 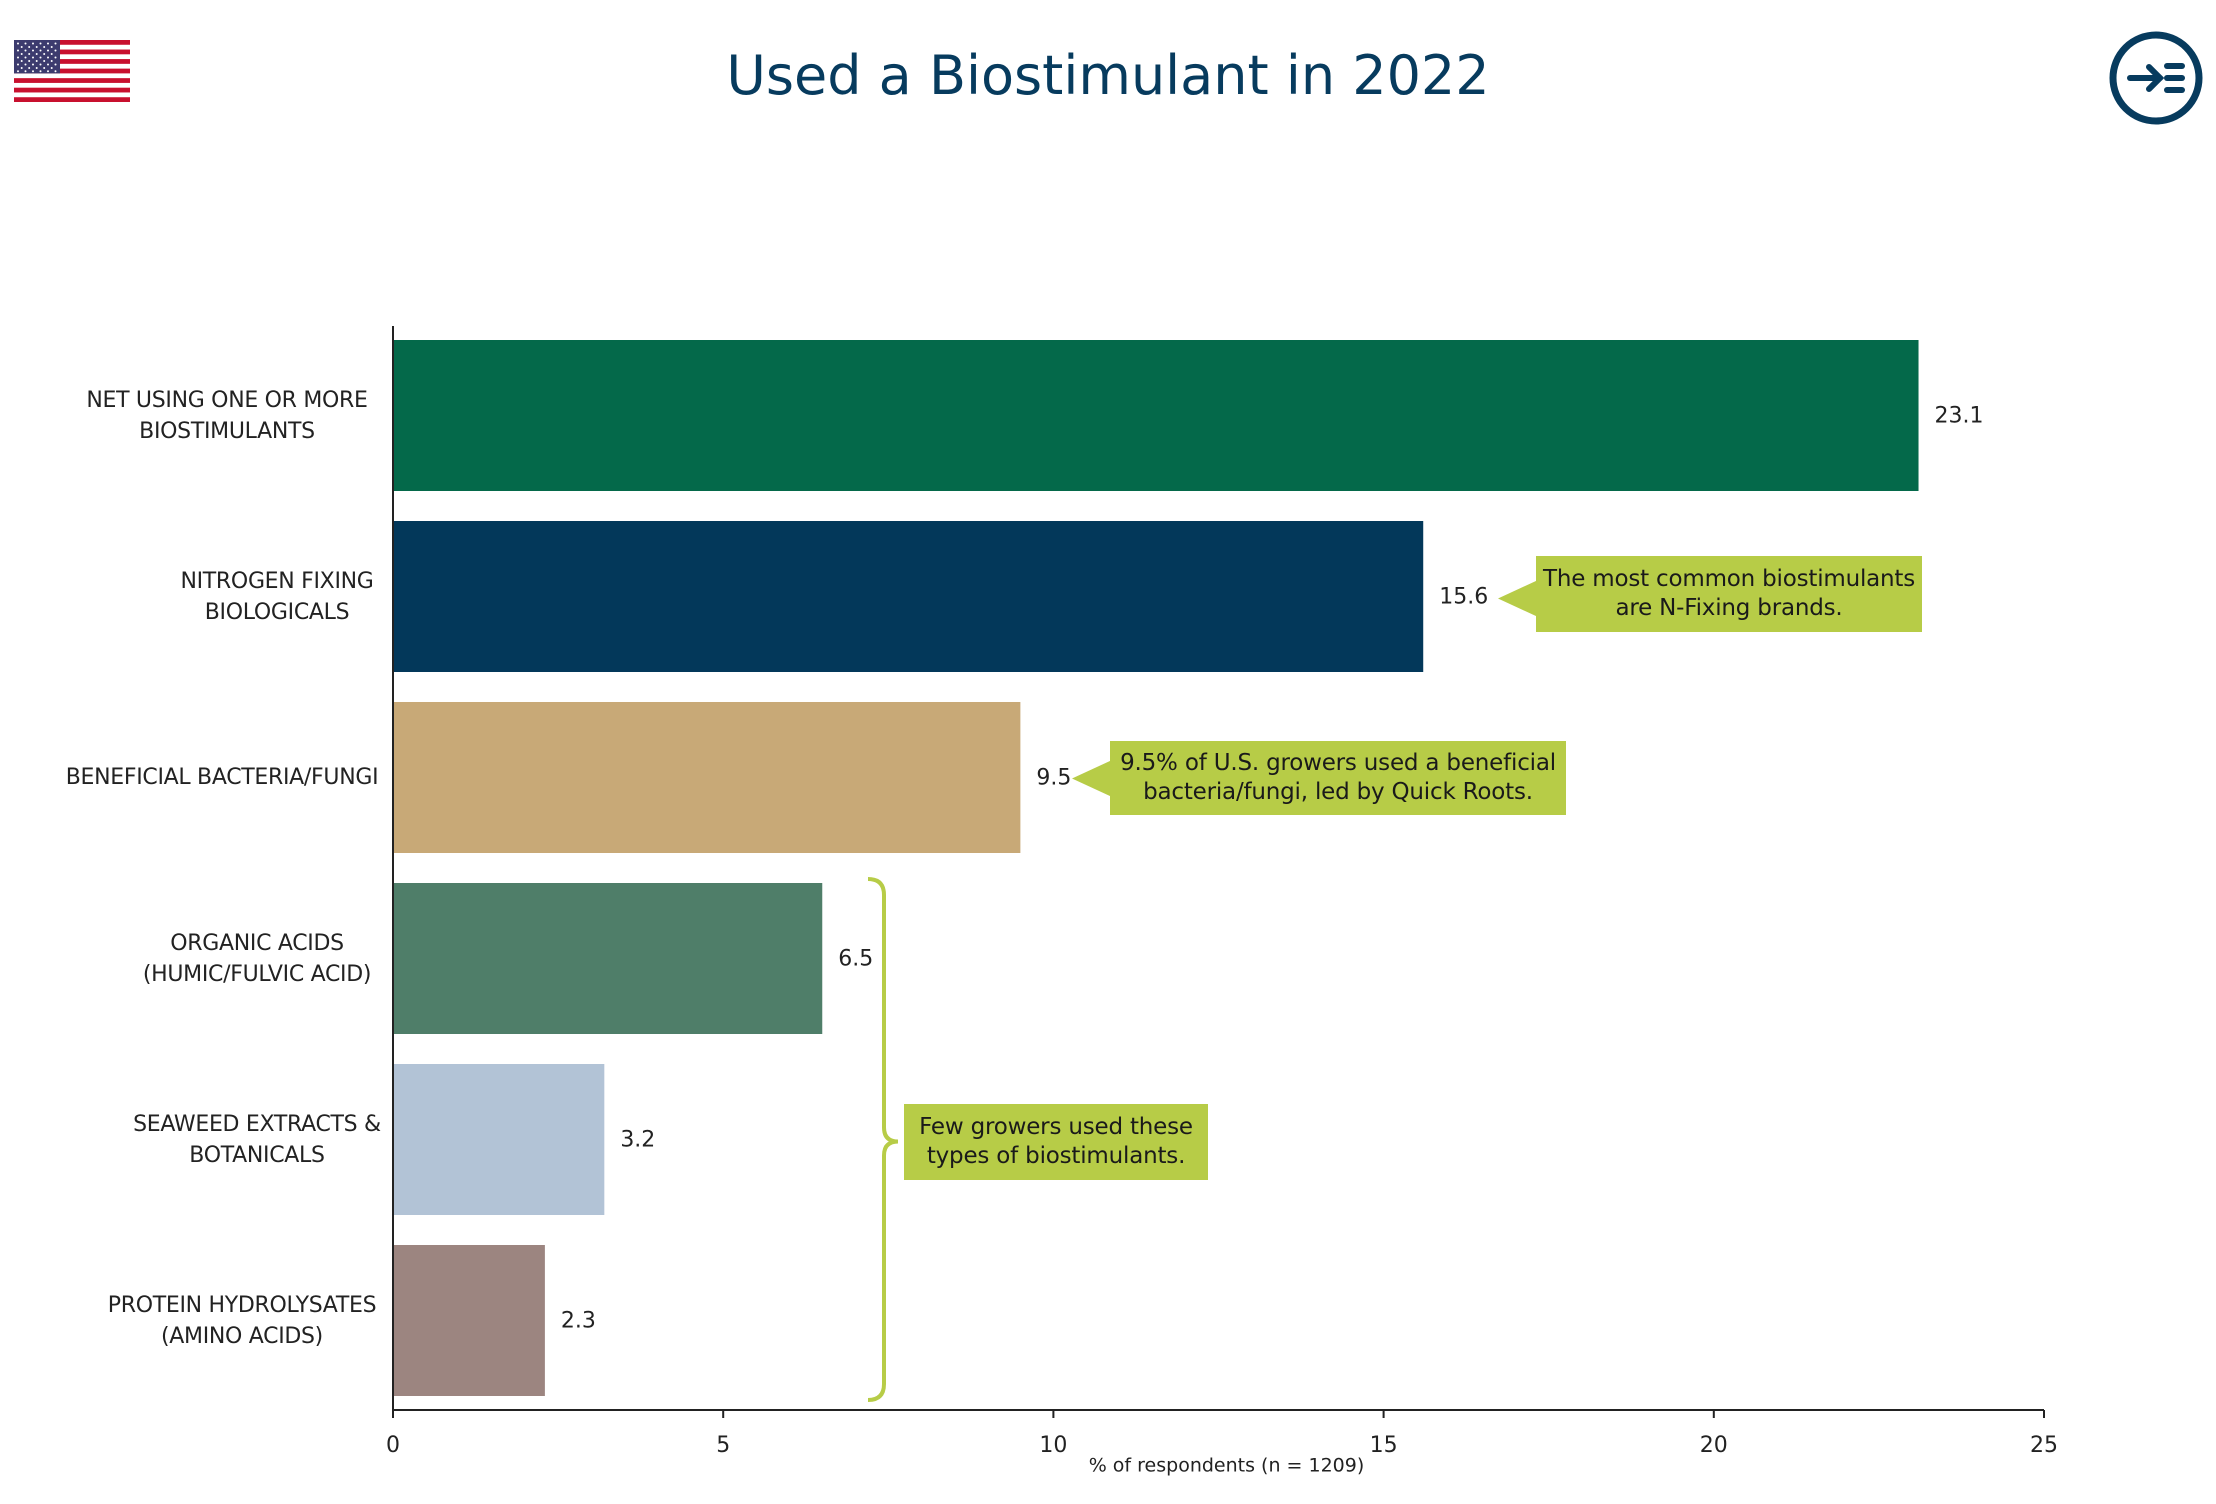 I want to click on category-label: NITROGEN FIXING BIOLOGICALS, so click(x=277, y=596).